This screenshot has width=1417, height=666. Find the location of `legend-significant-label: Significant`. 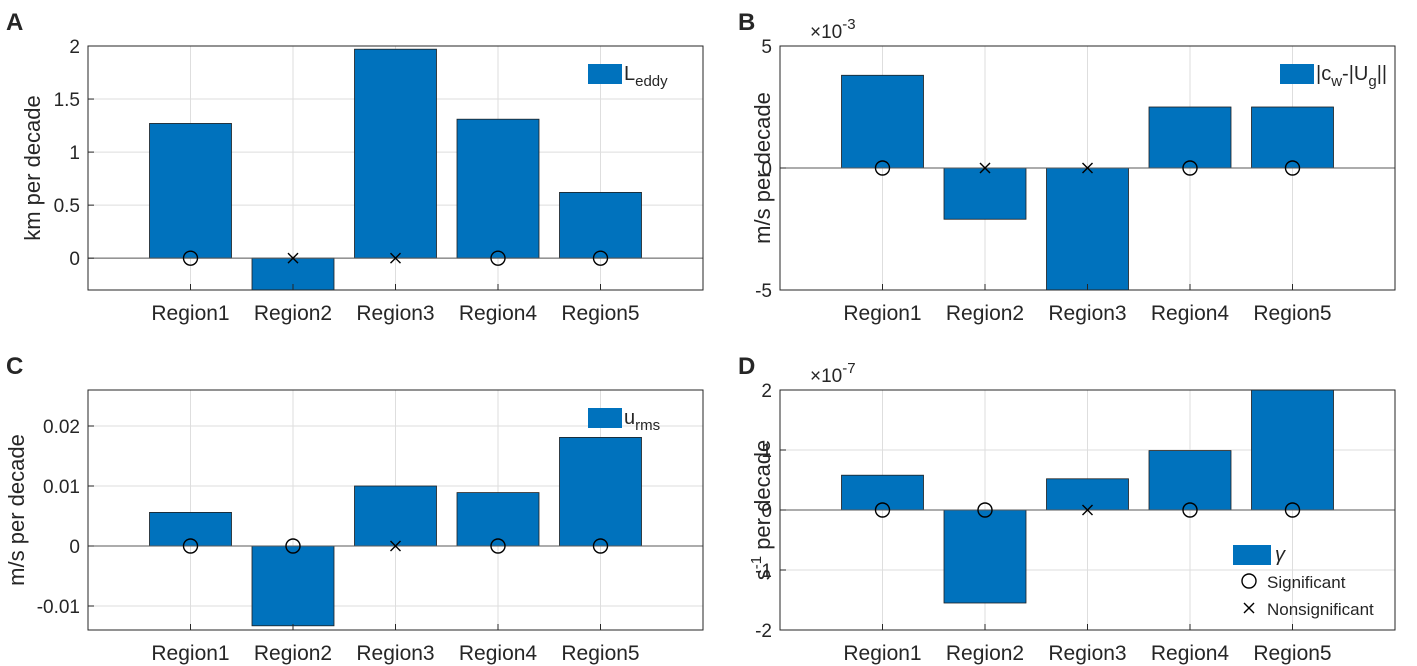

legend-significant-label: Significant is located at coordinates (1306, 582).